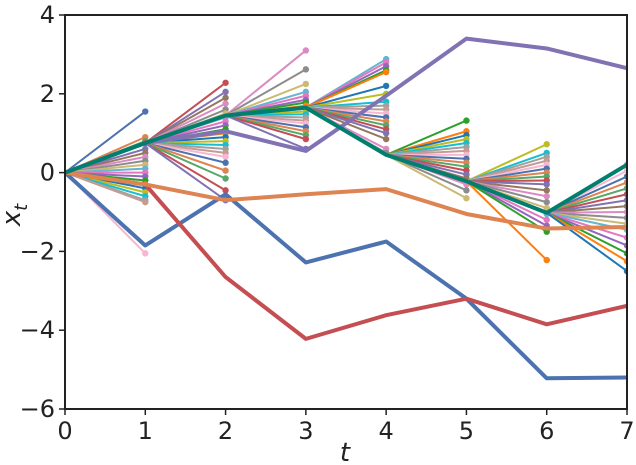 The height and width of the screenshot is (465, 636). What do you see at coordinates (64, 431) in the screenshot?
I see `x-tick-label: 0` at bounding box center [64, 431].